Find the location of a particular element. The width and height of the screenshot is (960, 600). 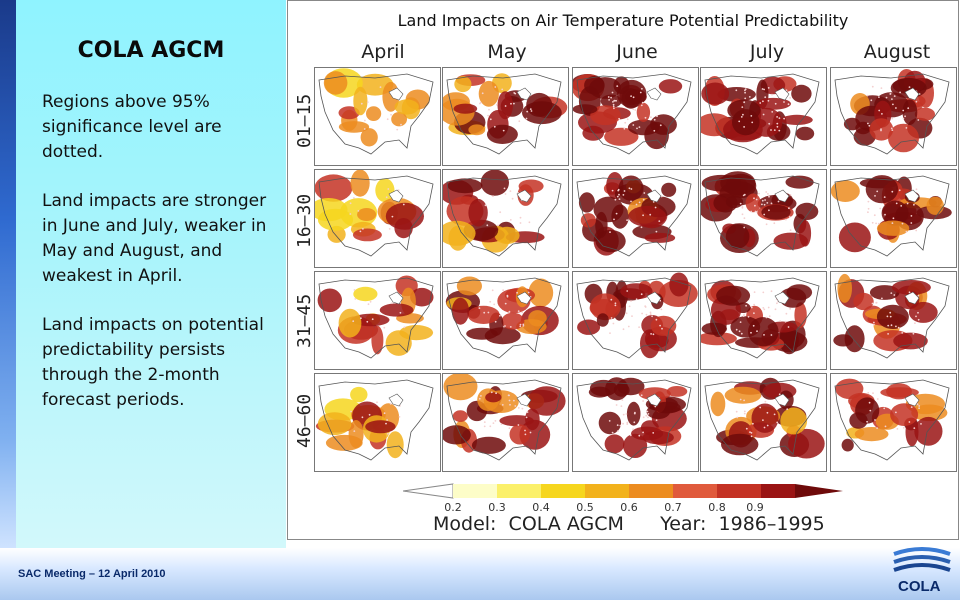

model-label: Model: is located at coordinates (465, 524).